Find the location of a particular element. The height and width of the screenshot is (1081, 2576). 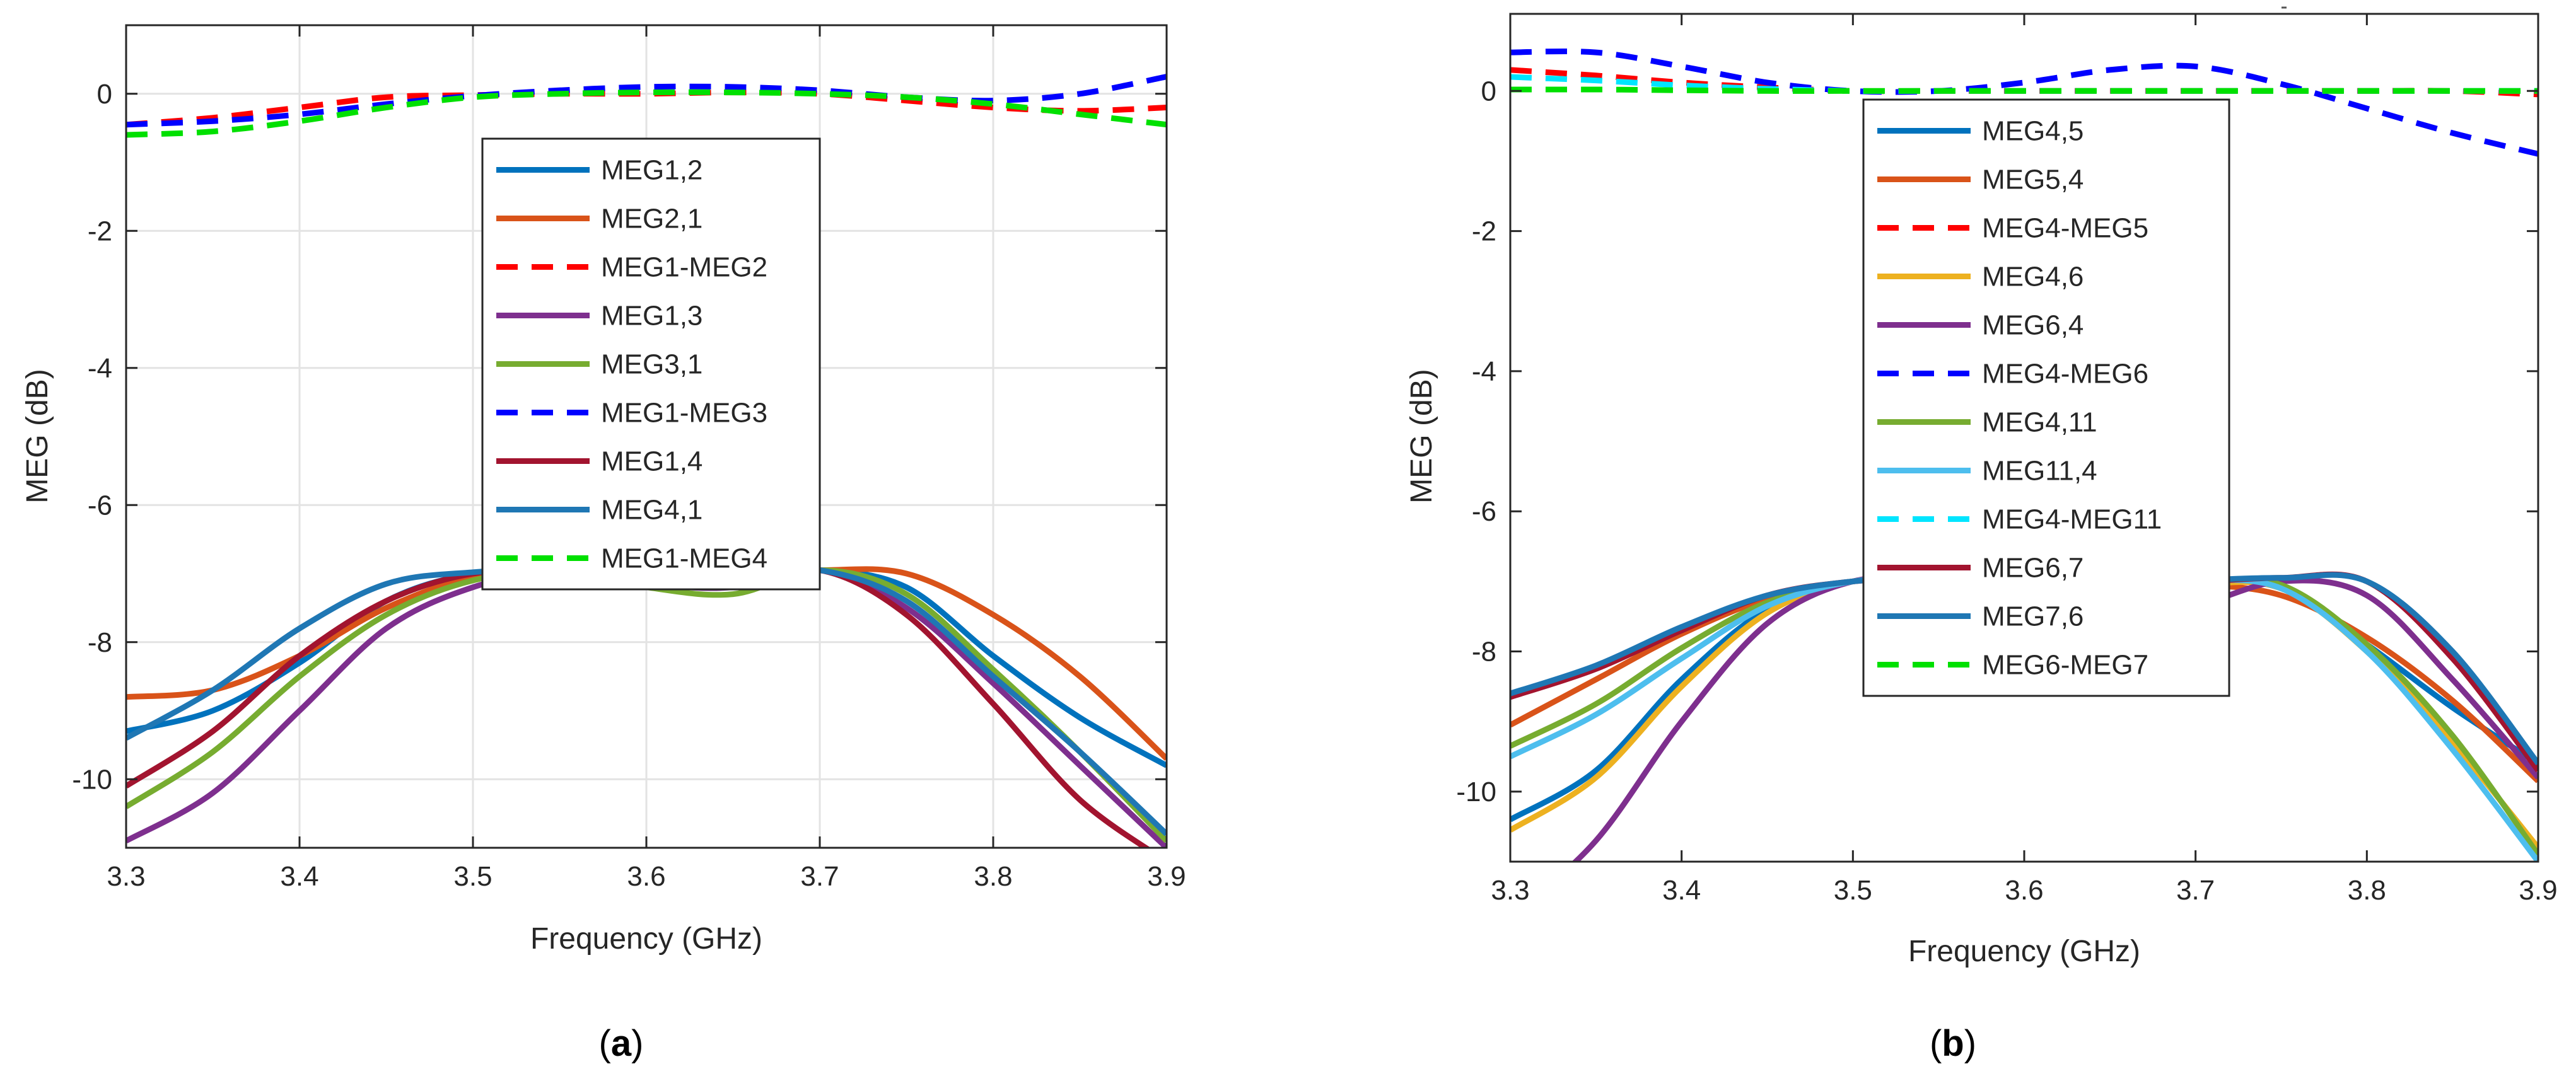

legend-label: MEG1-MEG4 is located at coordinates (684, 558).